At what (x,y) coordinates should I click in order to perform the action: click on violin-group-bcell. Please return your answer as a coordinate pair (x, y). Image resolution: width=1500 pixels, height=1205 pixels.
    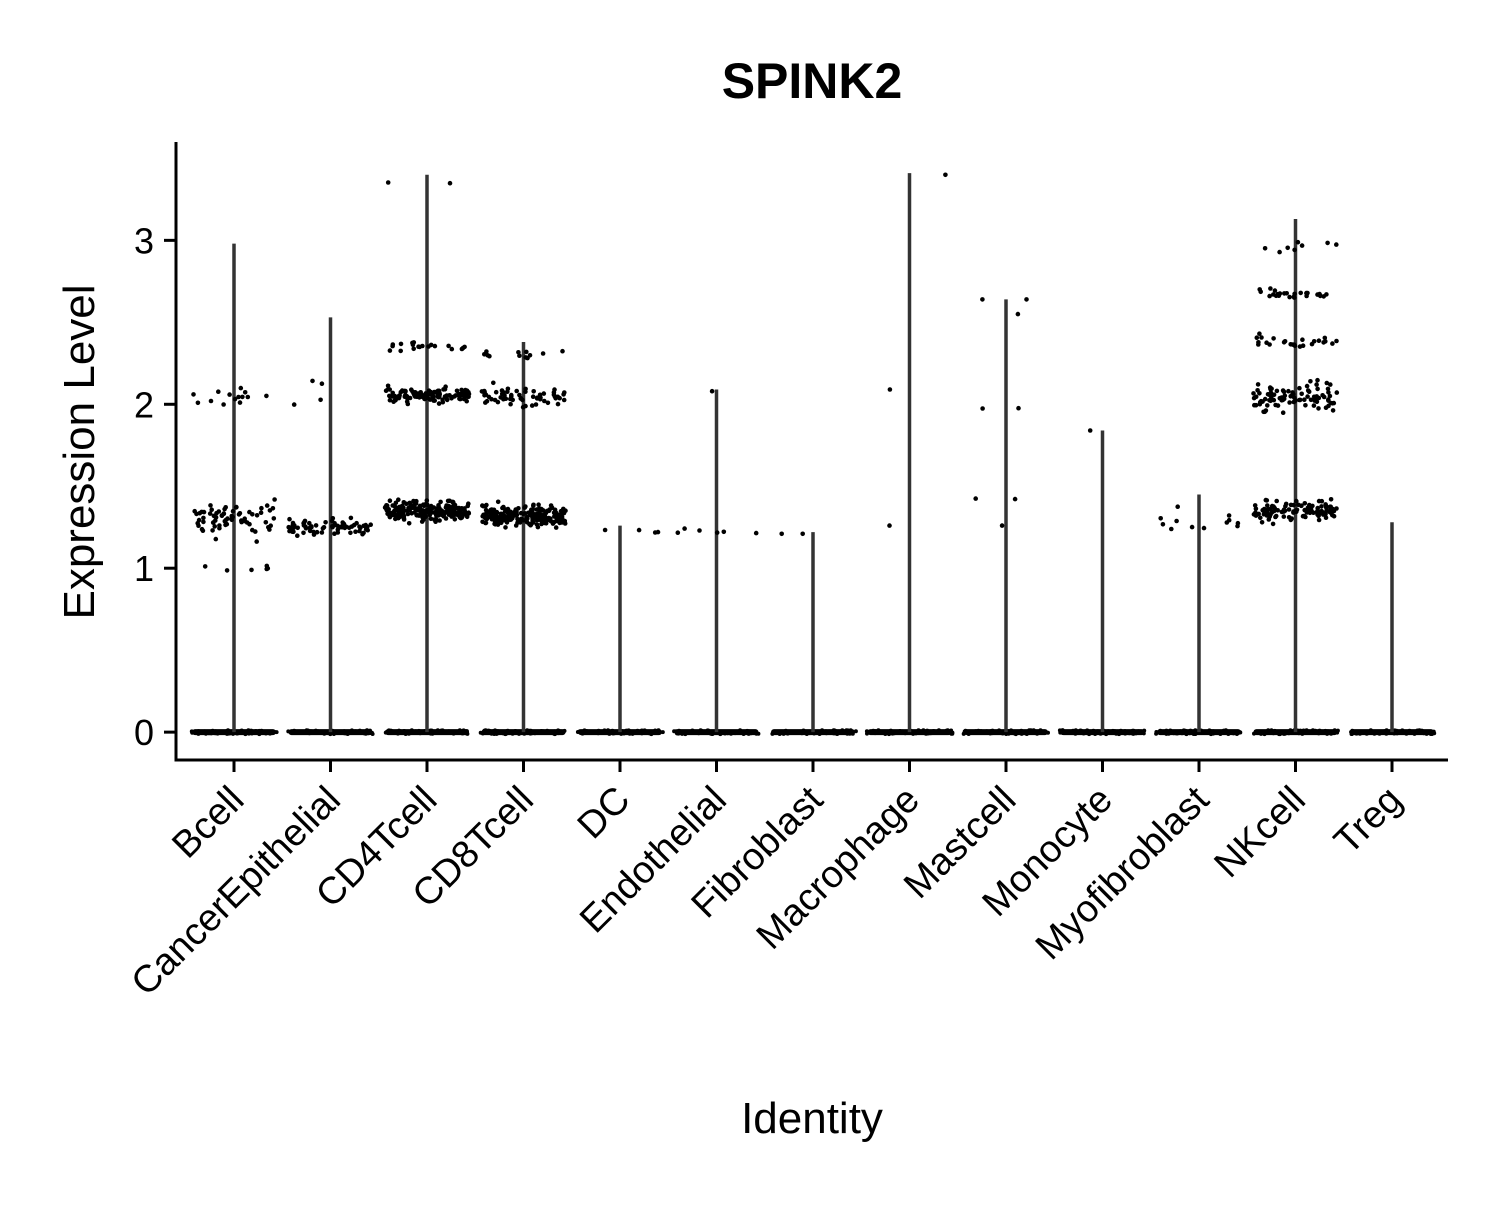
    Looking at the image, I should click on (234, 490).